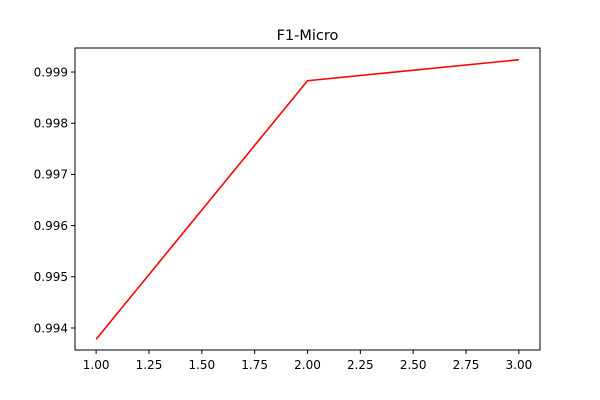 The image size is (600, 400). Describe the element at coordinates (51, 277) in the screenshot. I see `y-tick-label: 0.995` at that location.